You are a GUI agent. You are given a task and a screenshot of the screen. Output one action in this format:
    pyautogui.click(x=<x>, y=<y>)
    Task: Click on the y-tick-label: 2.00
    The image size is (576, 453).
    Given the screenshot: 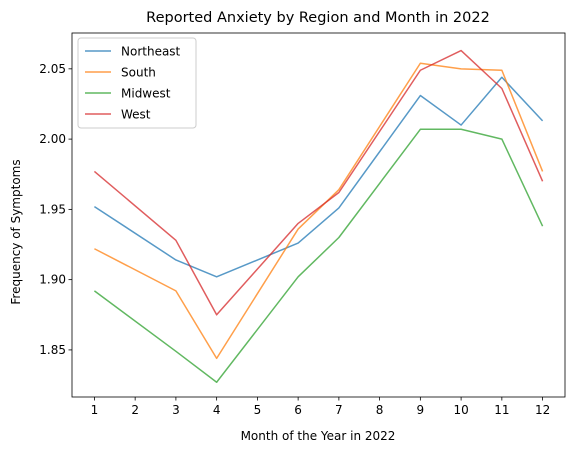 What is the action you would take?
    pyautogui.click(x=52, y=139)
    